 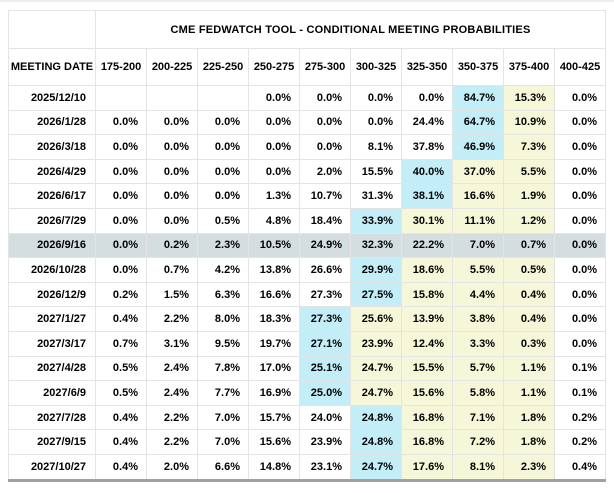 What do you see at coordinates (223, 270) in the screenshot?
I see `probability-cell: 4.2%` at bounding box center [223, 270].